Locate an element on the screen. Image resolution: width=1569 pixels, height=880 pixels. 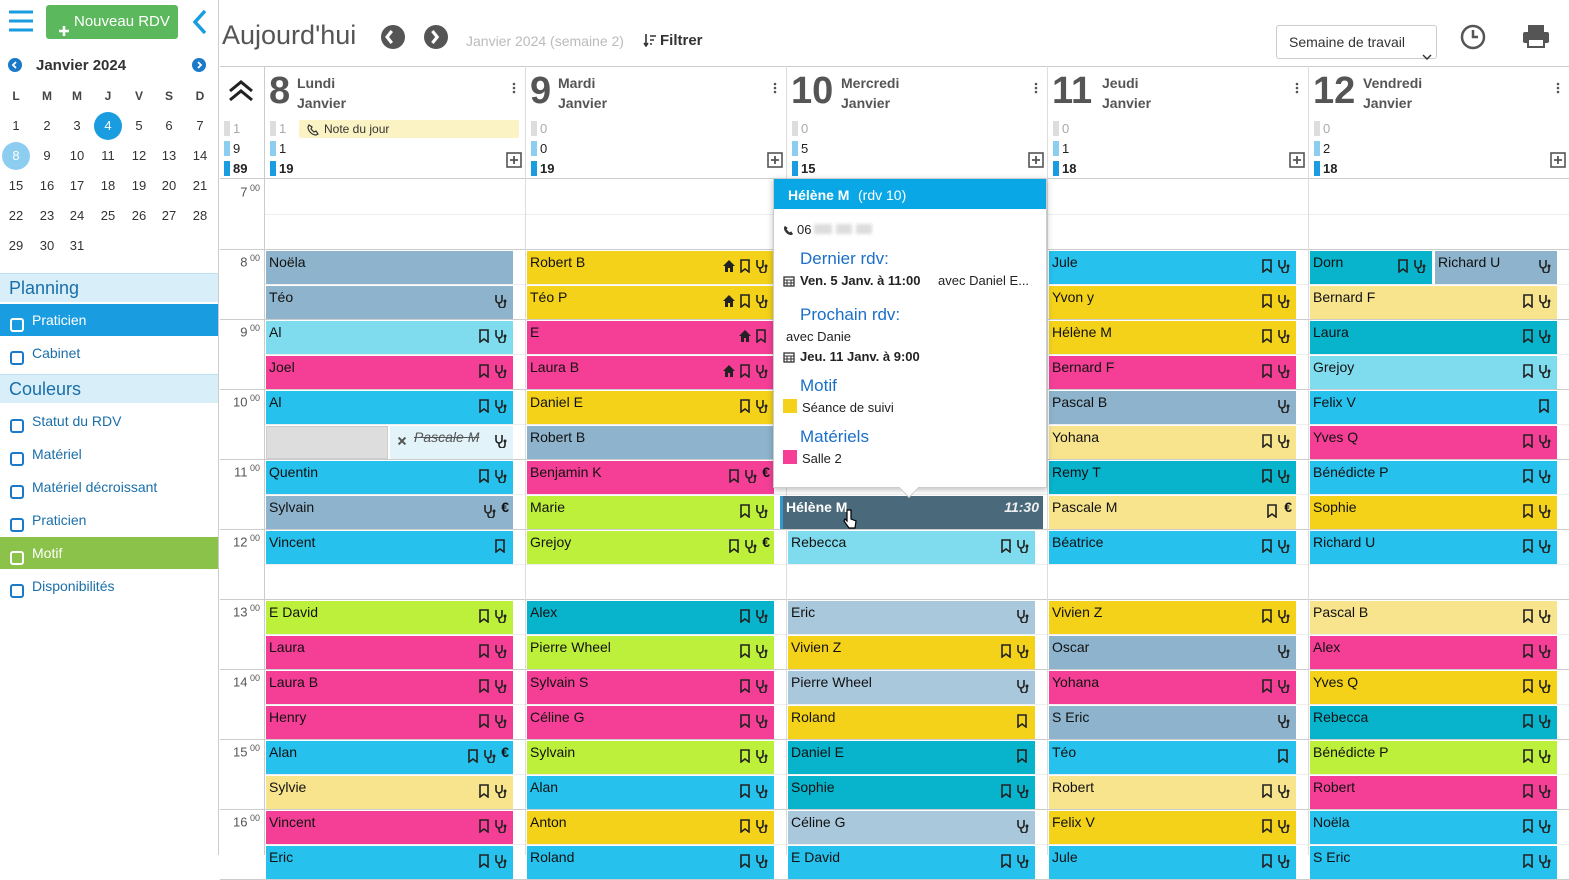
appointment: Téo P is located at coordinates (650, 302).